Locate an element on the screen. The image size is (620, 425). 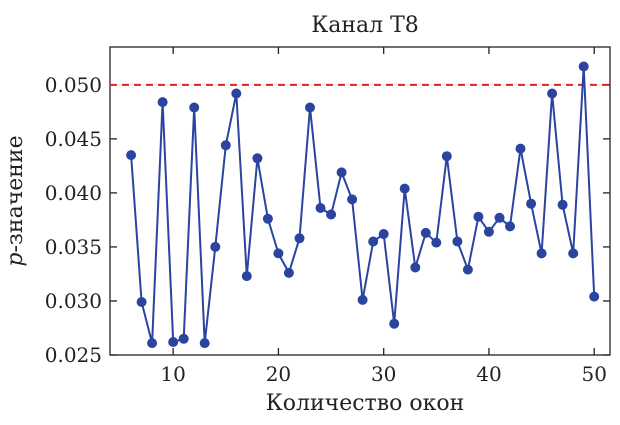
y-tick-label: 0.025 is located at coordinates (73, 355).